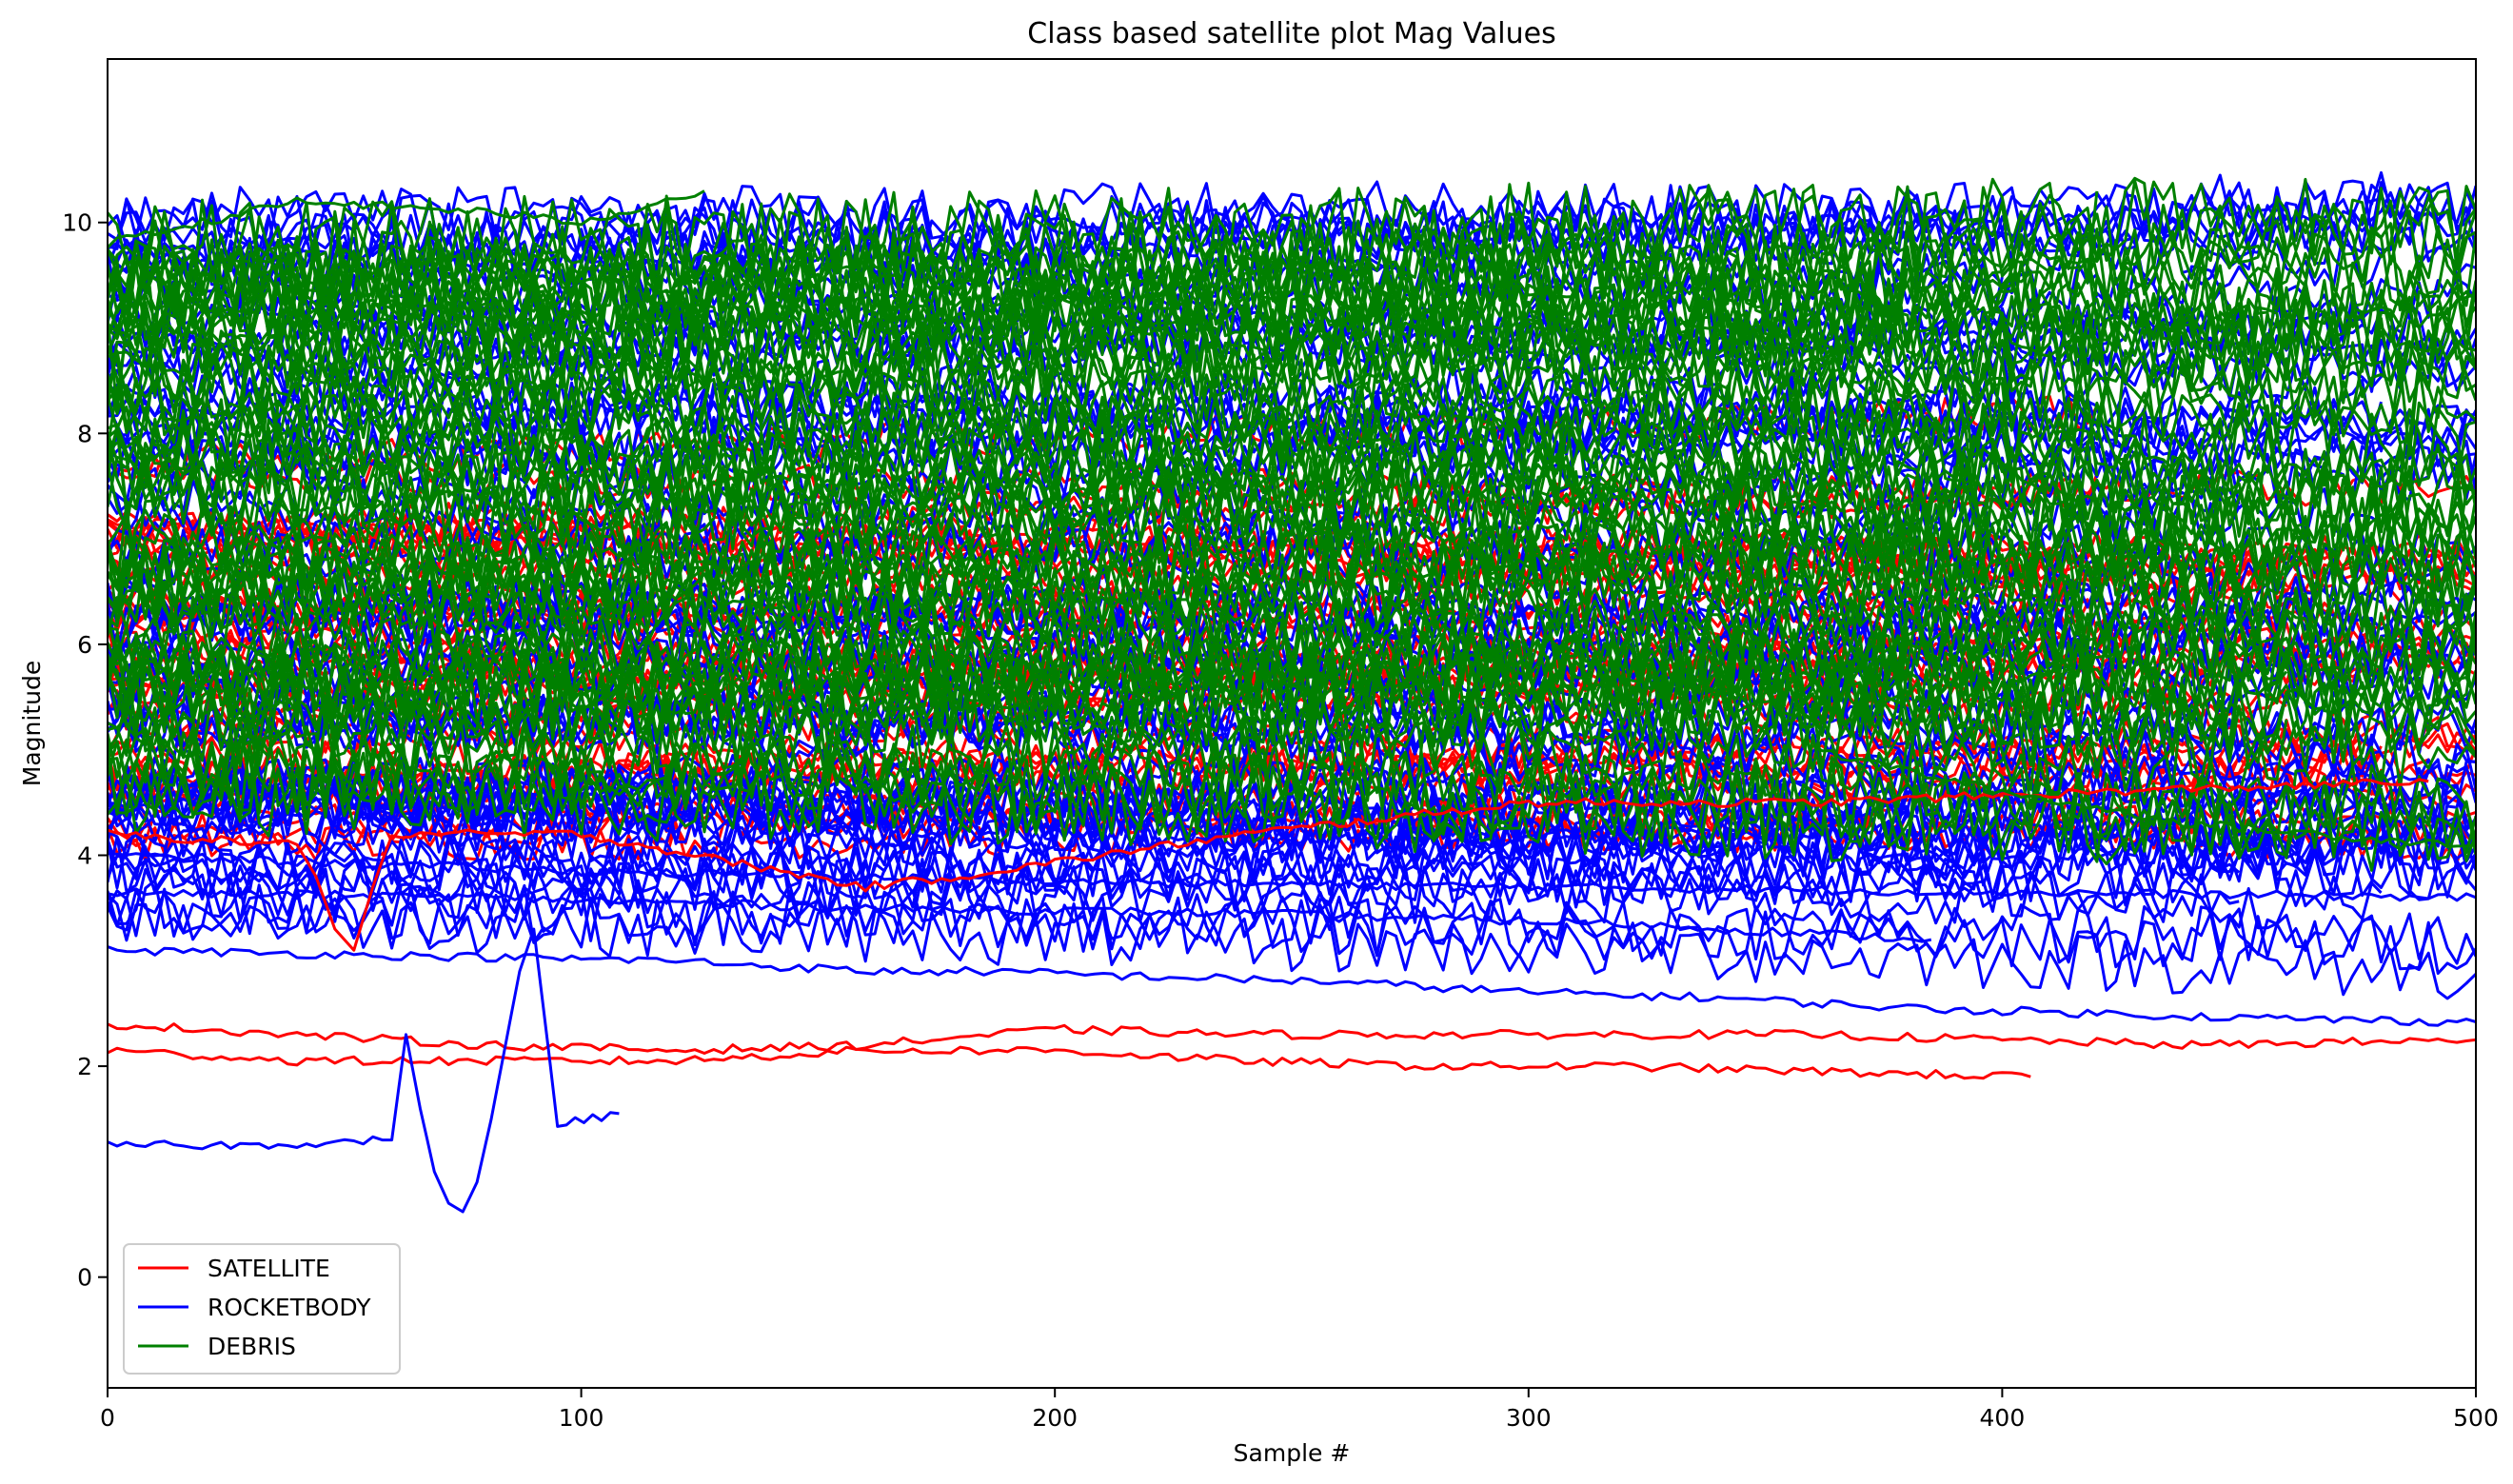 Image resolution: width=2513 pixels, height=1484 pixels. Describe the element at coordinates (84, 645) in the screenshot. I see `y-tick-label: 6` at that location.